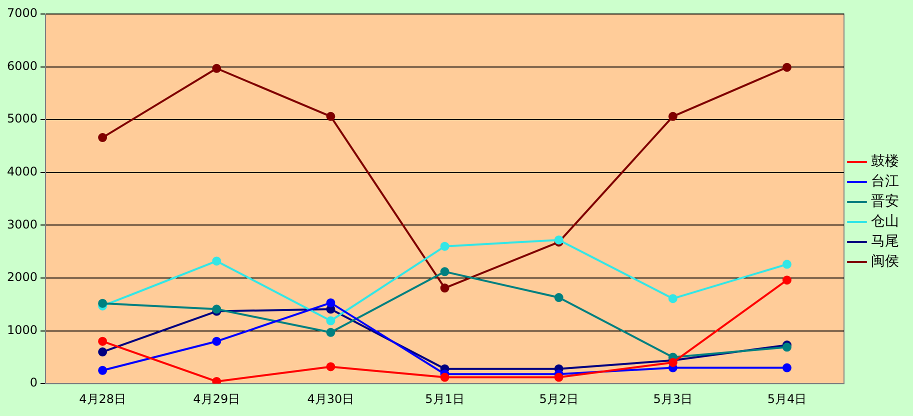 Image resolution: width=913 pixels, height=416 pixels. Describe the element at coordinates (34, 383) in the screenshot. I see `y-tick-label: 0` at that location.